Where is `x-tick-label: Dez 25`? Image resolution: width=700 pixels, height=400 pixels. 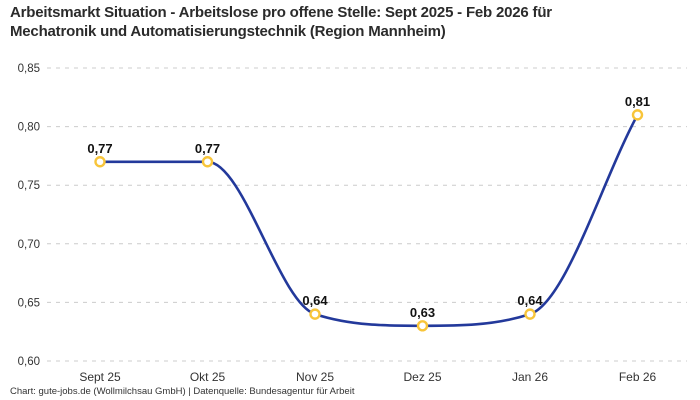
x-tick-label: Dez 25 is located at coordinates (422, 377).